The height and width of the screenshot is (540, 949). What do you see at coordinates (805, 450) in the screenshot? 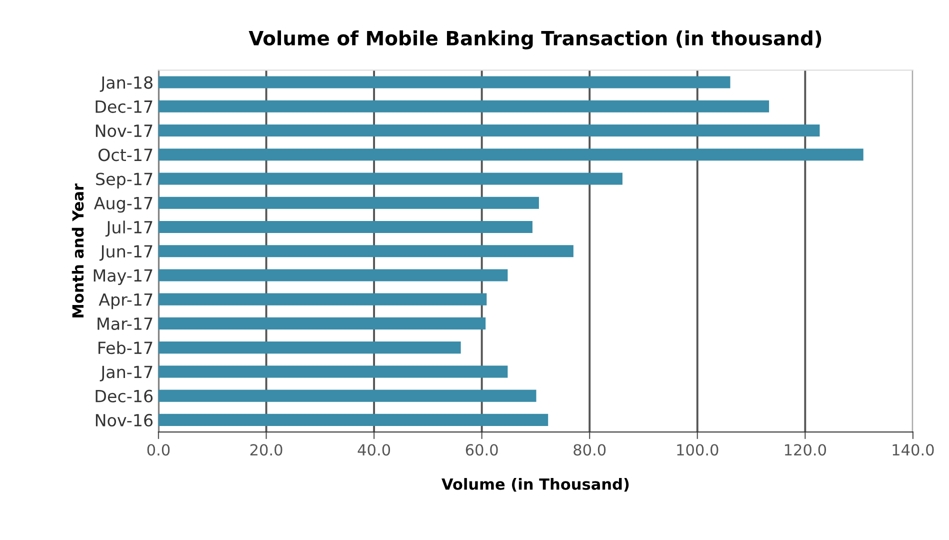
I see `x-tick-label: 120.0` at bounding box center [805, 450].